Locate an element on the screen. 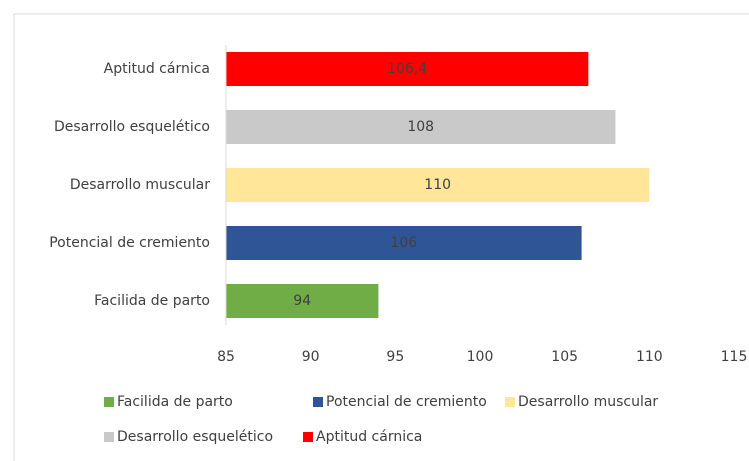 This screenshot has width=749, height=461. data-label: 106 is located at coordinates (403, 243).